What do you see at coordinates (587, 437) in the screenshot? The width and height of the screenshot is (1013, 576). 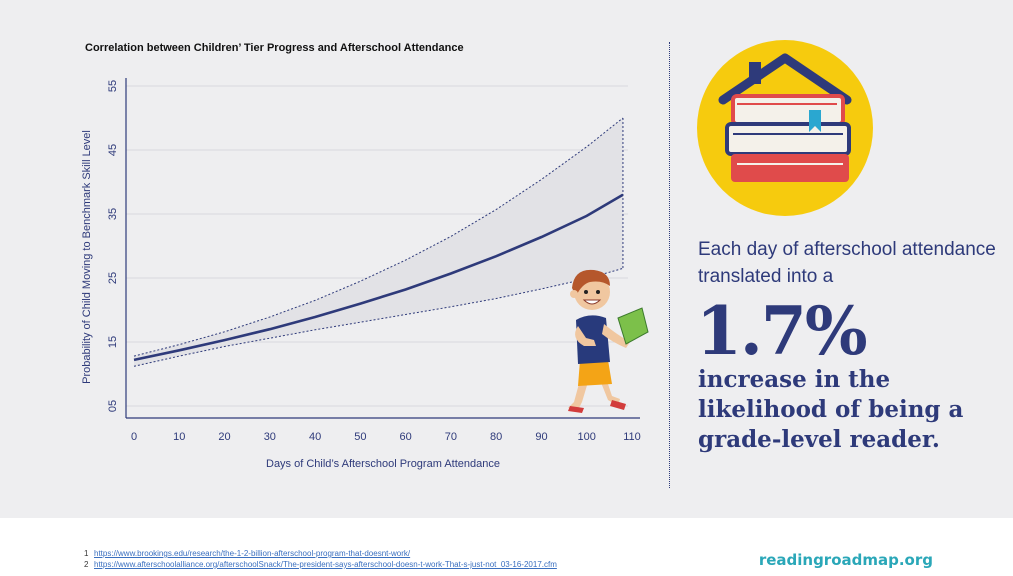 I see `x-tick-label: 100` at bounding box center [587, 437].